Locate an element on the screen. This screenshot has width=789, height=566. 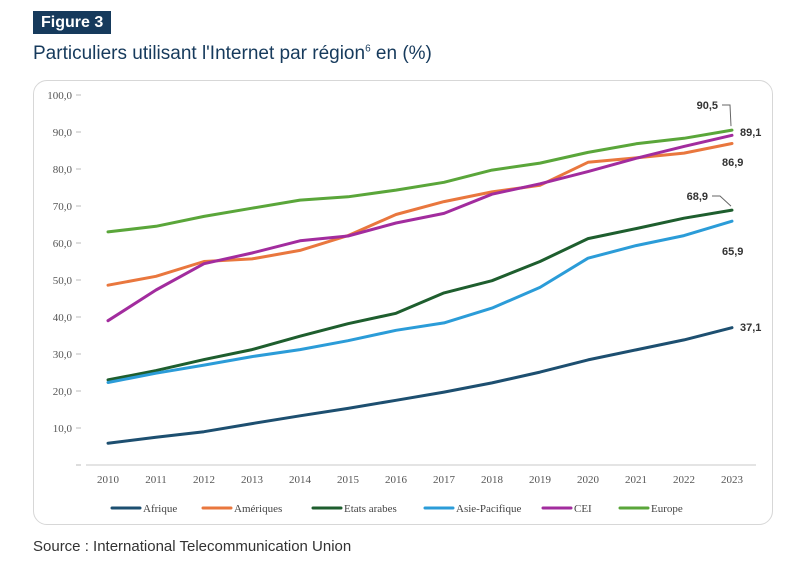
x-tick-label: 2022 is located at coordinates (684, 480).